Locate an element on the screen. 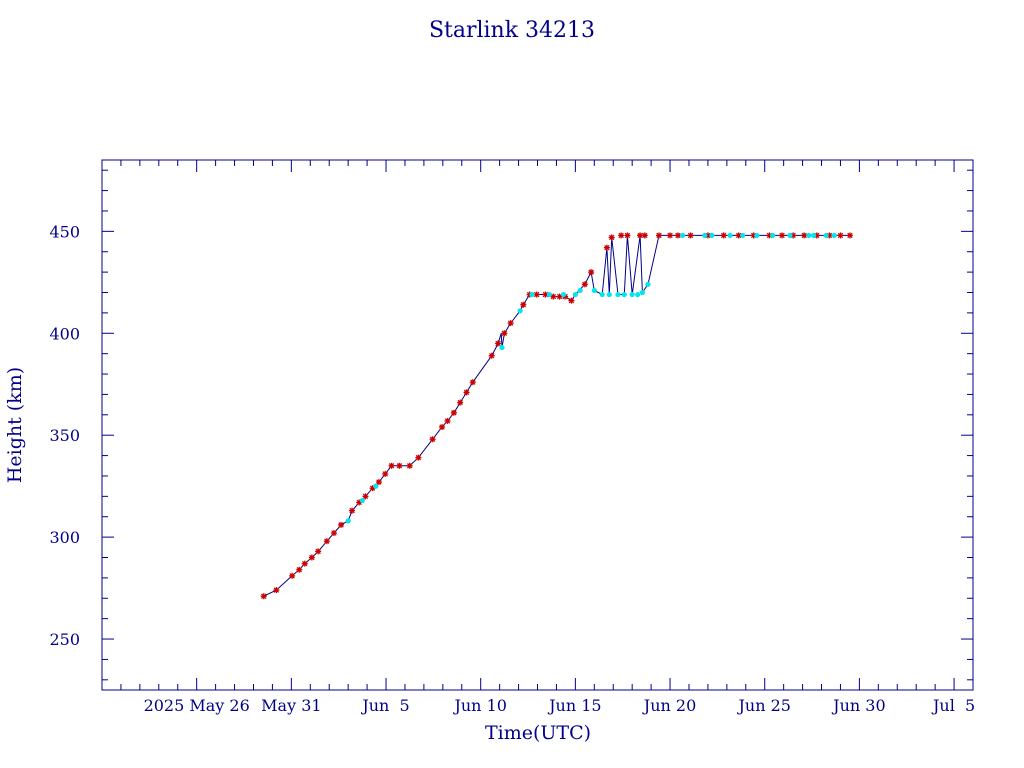 This screenshot has height=768, width=1024. y-tick-label: 300 is located at coordinates (64, 537).